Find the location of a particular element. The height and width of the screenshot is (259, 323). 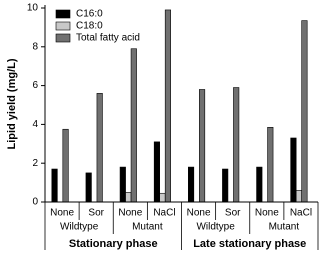

legend-label: Total fatty acid is located at coordinates (108, 38).